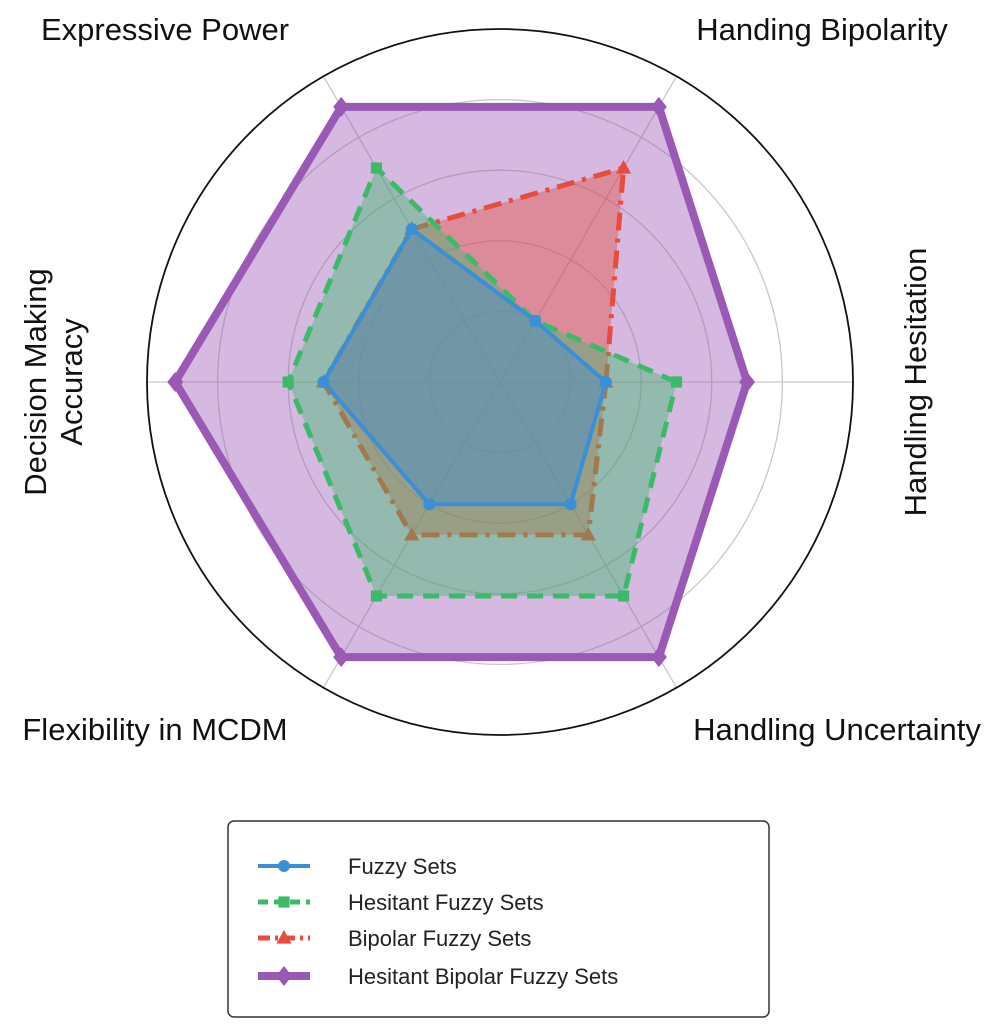  What do you see at coordinates (341, 657) in the screenshot?
I see `point-hesitant-bipolar-fuzzy-sets-flexibility-in-mcdm` at bounding box center [341, 657].